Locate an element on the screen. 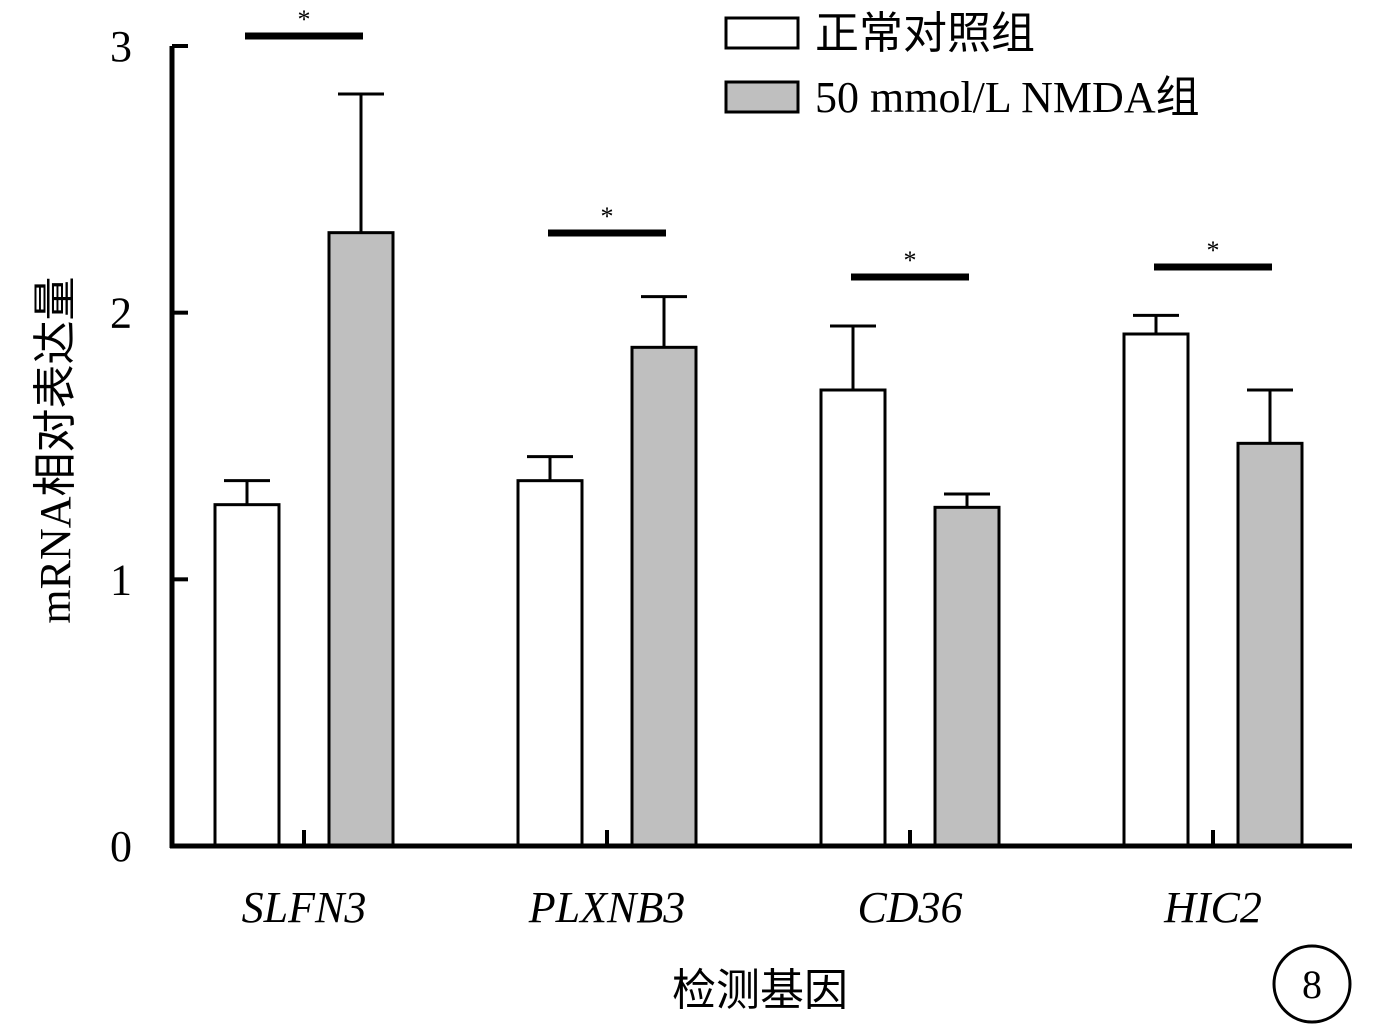 This screenshot has height=1030, width=1378. x-tick-label-cd36: CD36 is located at coordinates (909, 907).